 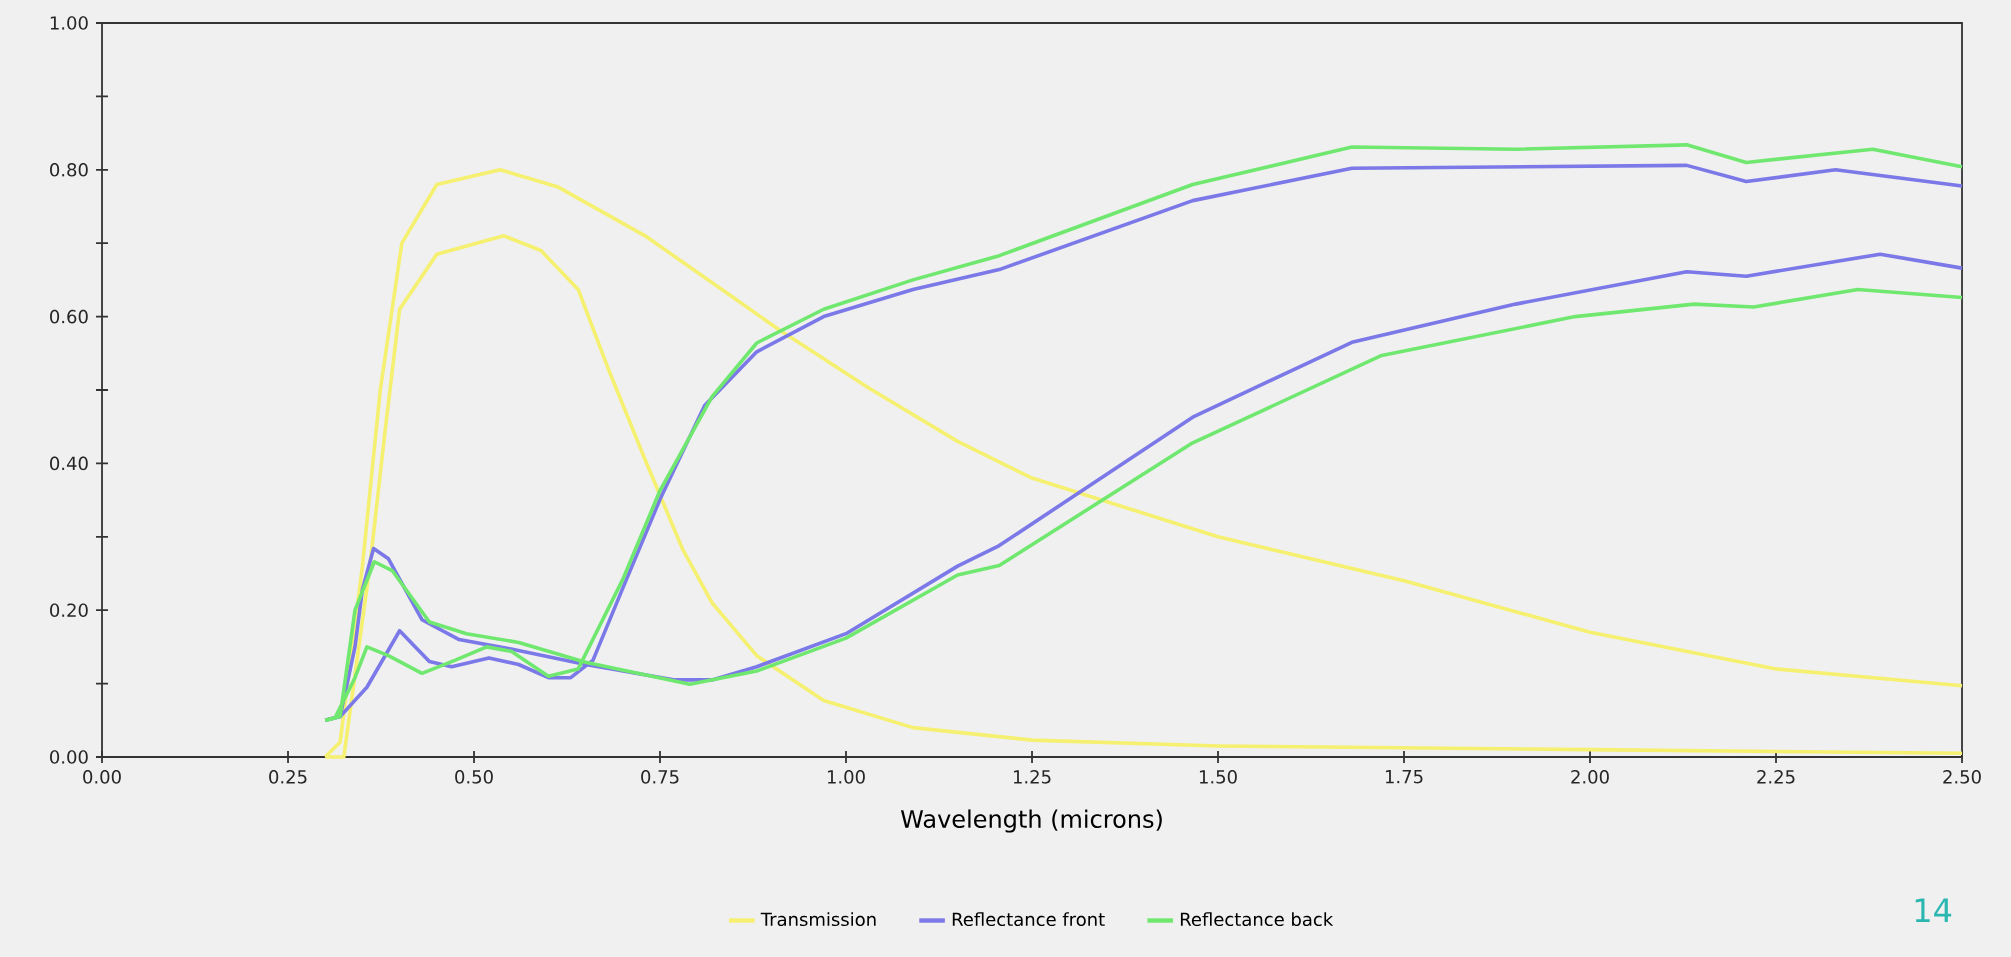 What do you see at coordinates (102, 777) in the screenshot?
I see `x-tick-label: 0.00` at bounding box center [102, 777].